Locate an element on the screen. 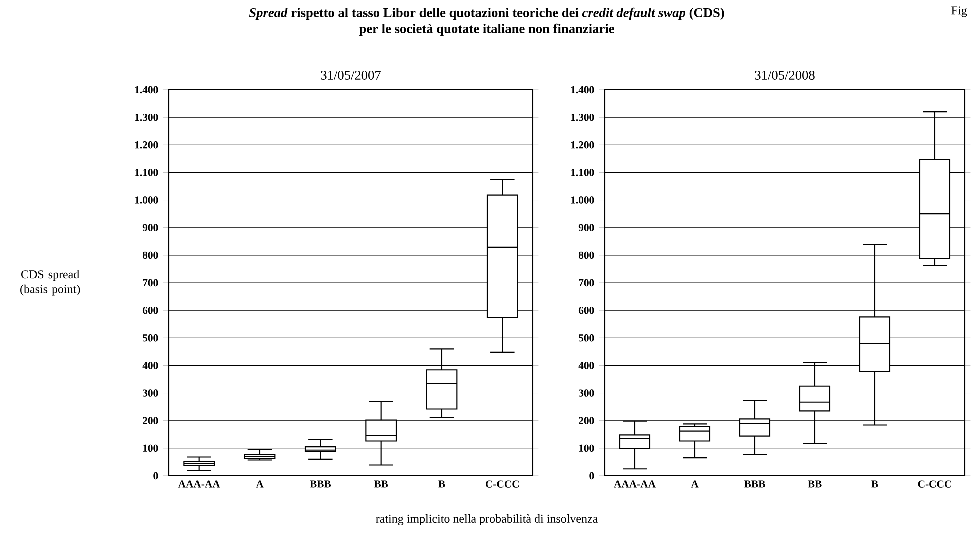 The height and width of the screenshot is (538, 975). text: rating implicito nella probabilità di insolvenza is located at coordinates (487, 520).